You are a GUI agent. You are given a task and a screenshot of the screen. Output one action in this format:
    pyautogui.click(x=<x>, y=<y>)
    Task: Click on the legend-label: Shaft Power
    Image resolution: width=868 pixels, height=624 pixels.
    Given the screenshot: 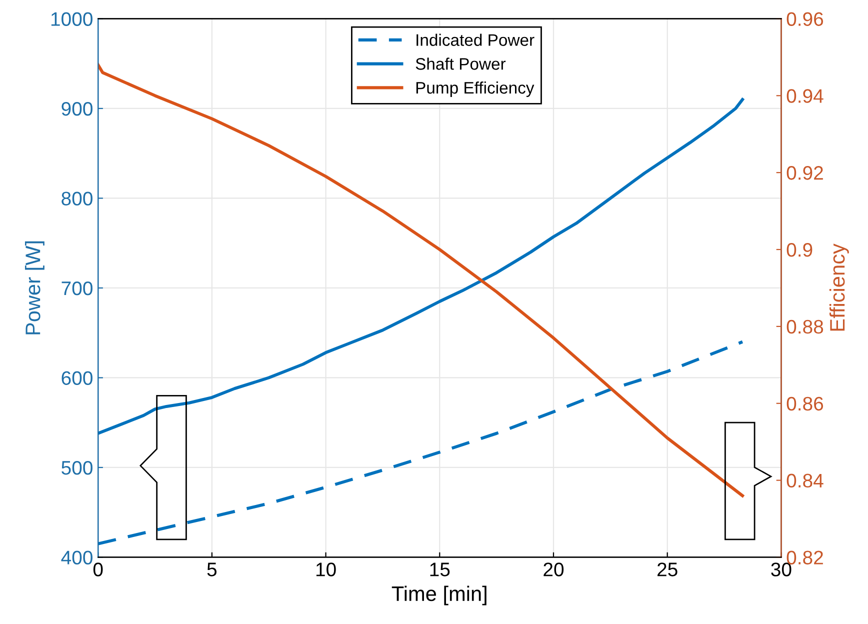 What is the action you would take?
    pyautogui.click(x=461, y=64)
    